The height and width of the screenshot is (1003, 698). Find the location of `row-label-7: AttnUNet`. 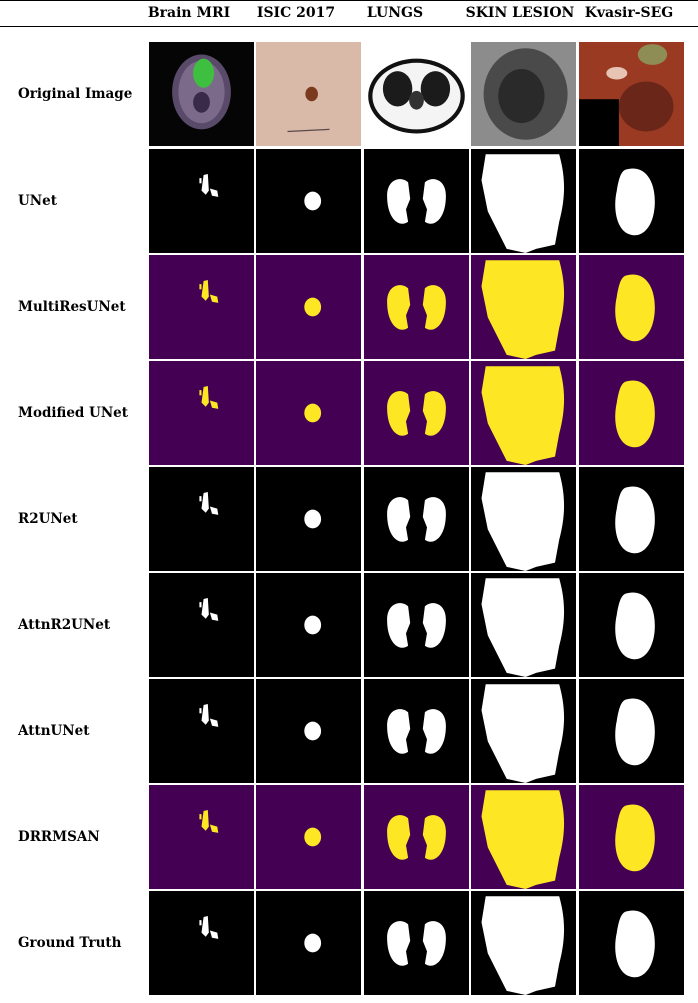

row-label-7: AttnUNet is located at coordinates (54, 731).